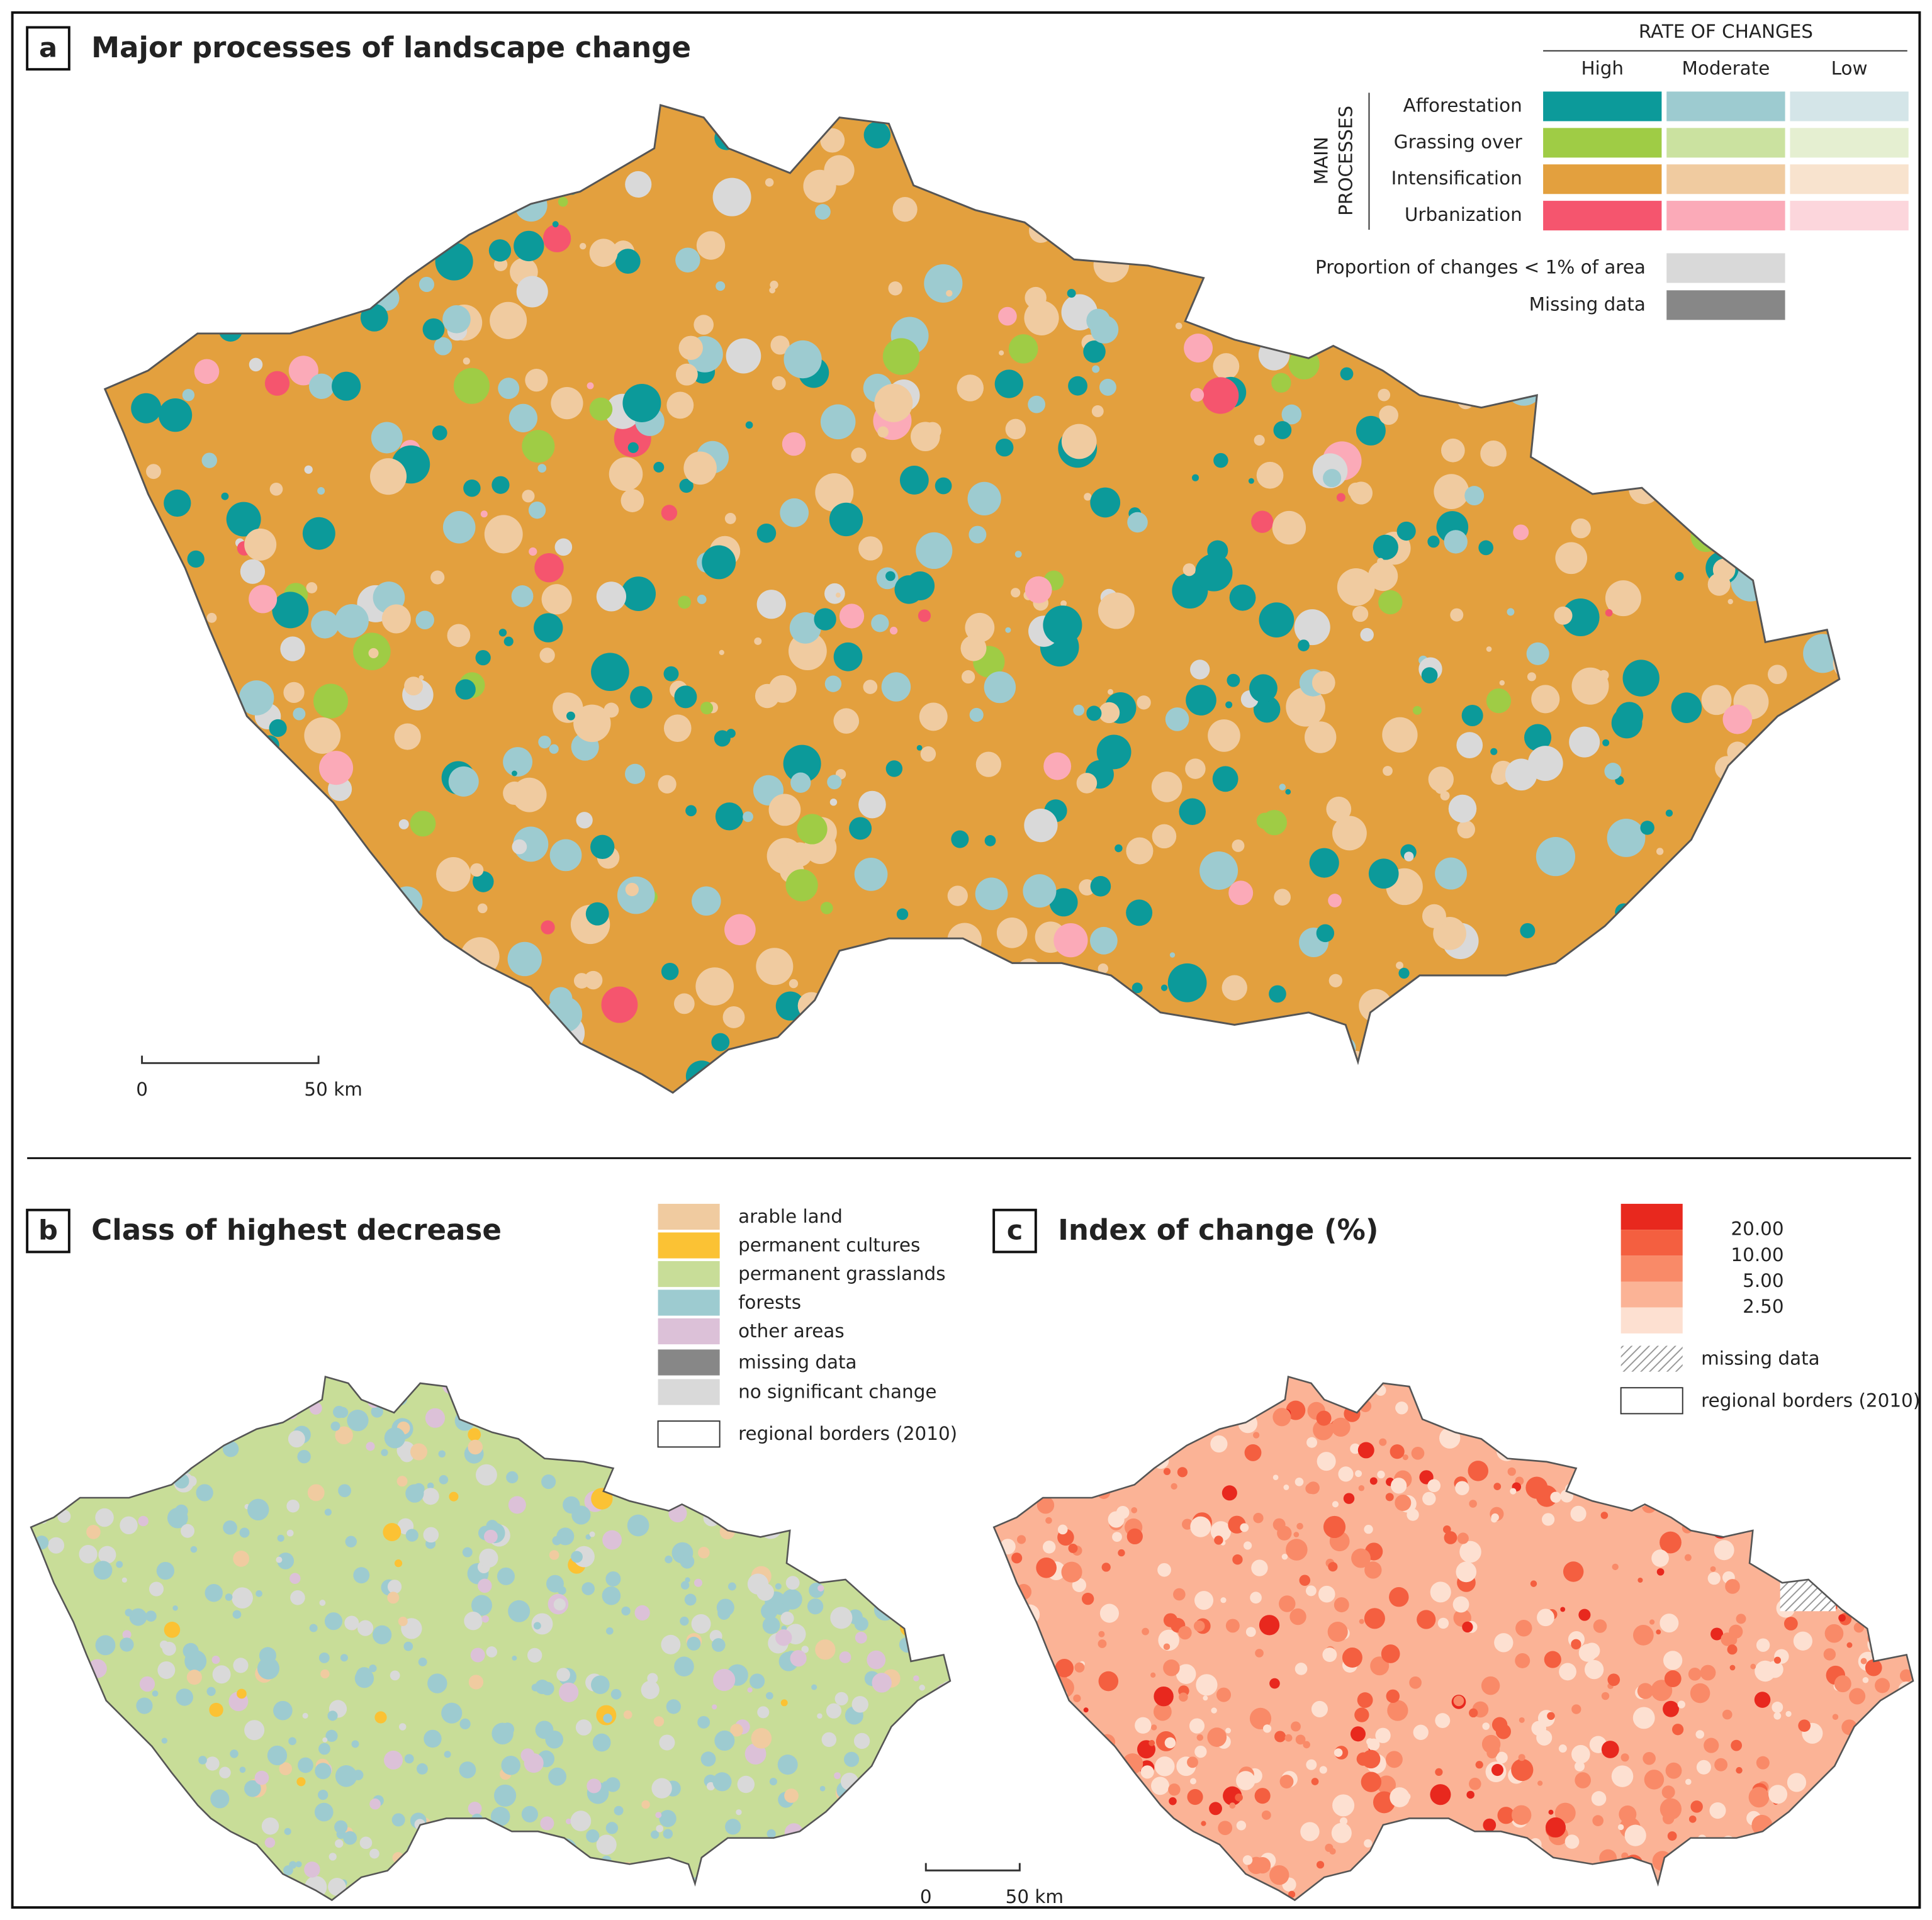 The width and height of the screenshot is (1932, 1920). I want to click on panel-letter: b, so click(48, 1231).